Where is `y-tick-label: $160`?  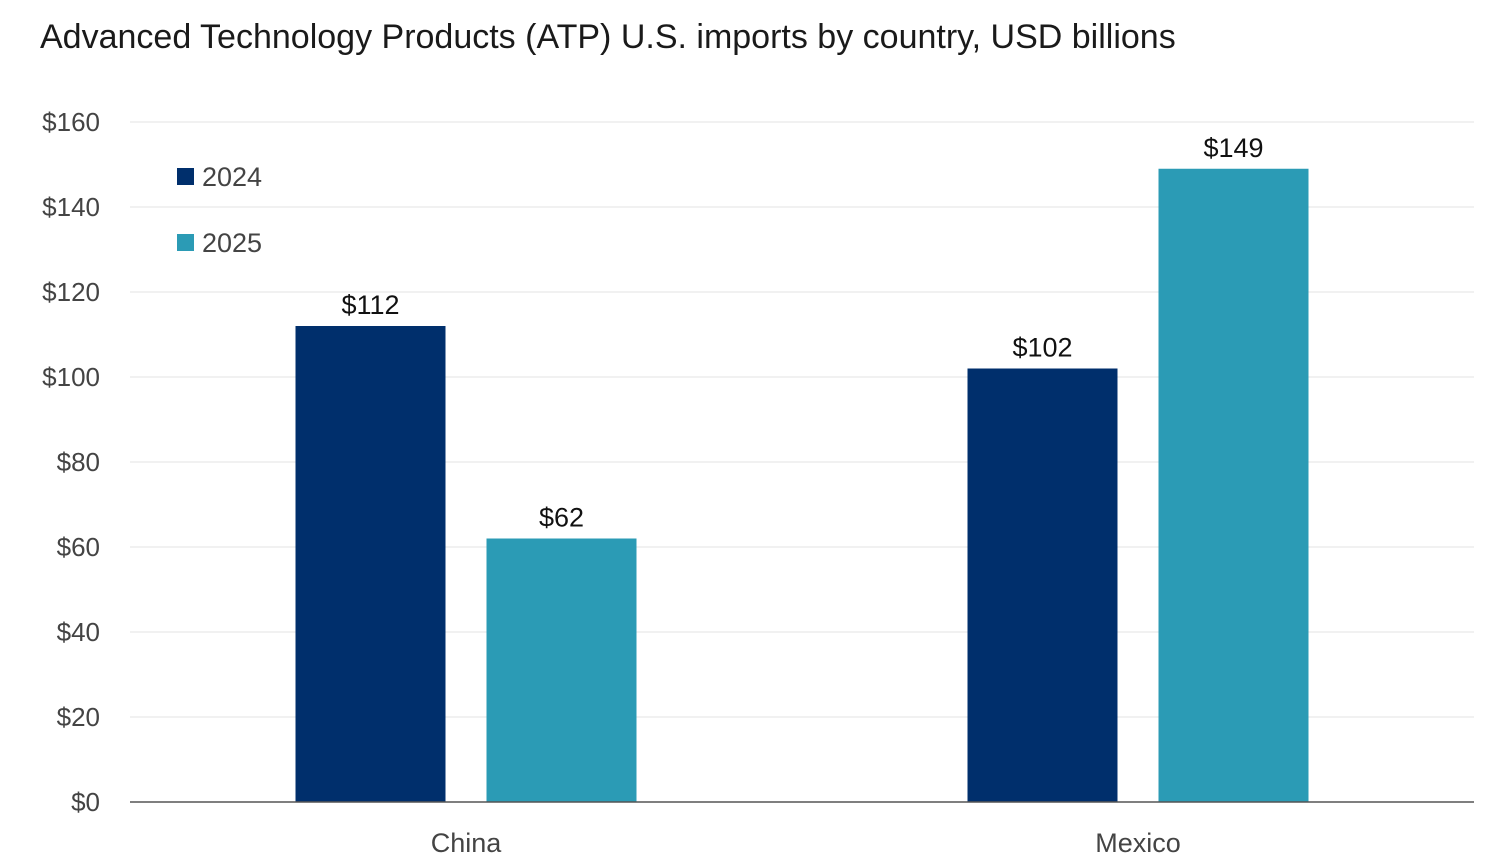
y-tick-label: $160 is located at coordinates (71, 122).